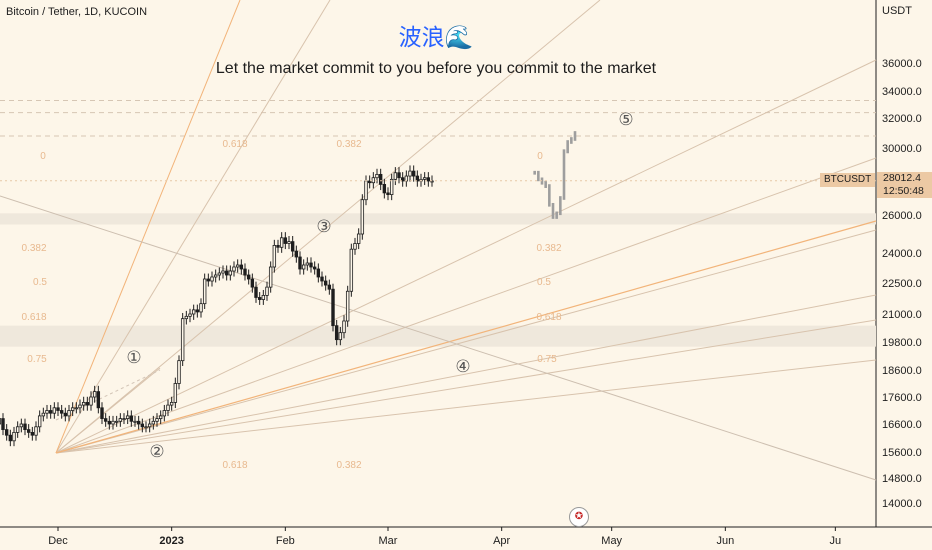 Image resolution: width=932 pixels, height=550 pixels. What do you see at coordinates (902, 343) in the screenshot?
I see `y-tick-label-9: 19800.0` at bounding box center [902, 343].